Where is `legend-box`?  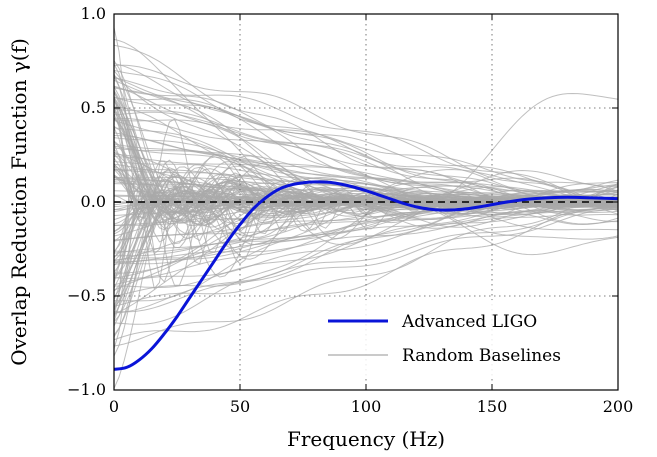 legend-box is located at coordinates (464, 339).